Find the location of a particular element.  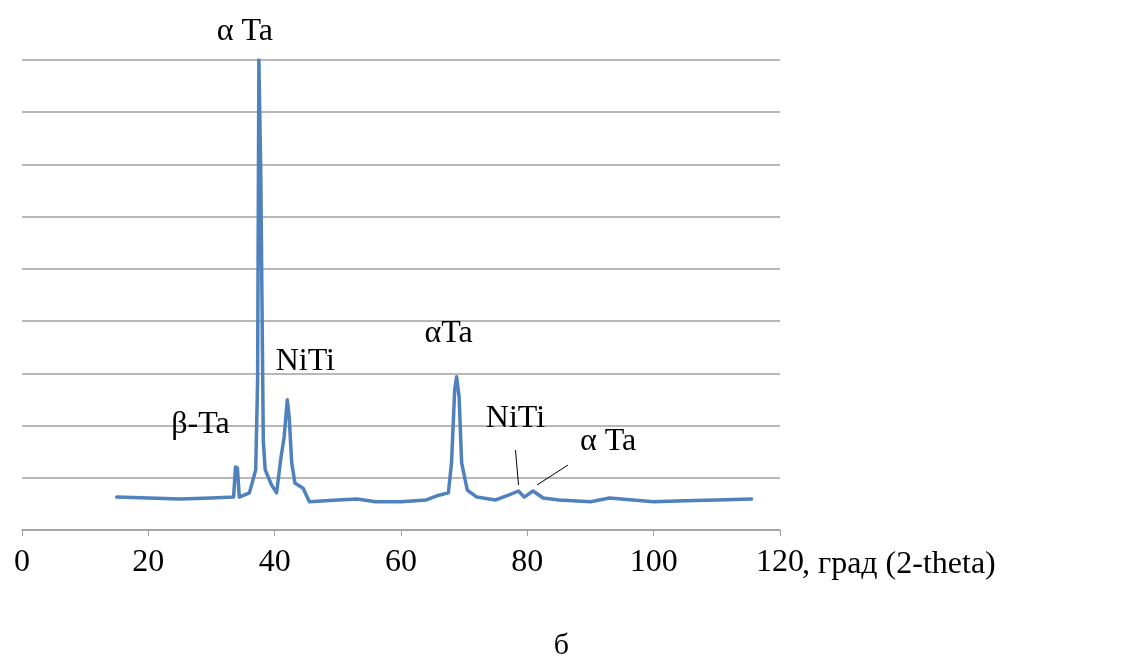

x-tick-label: 60 is located at coordinates (401, 560).